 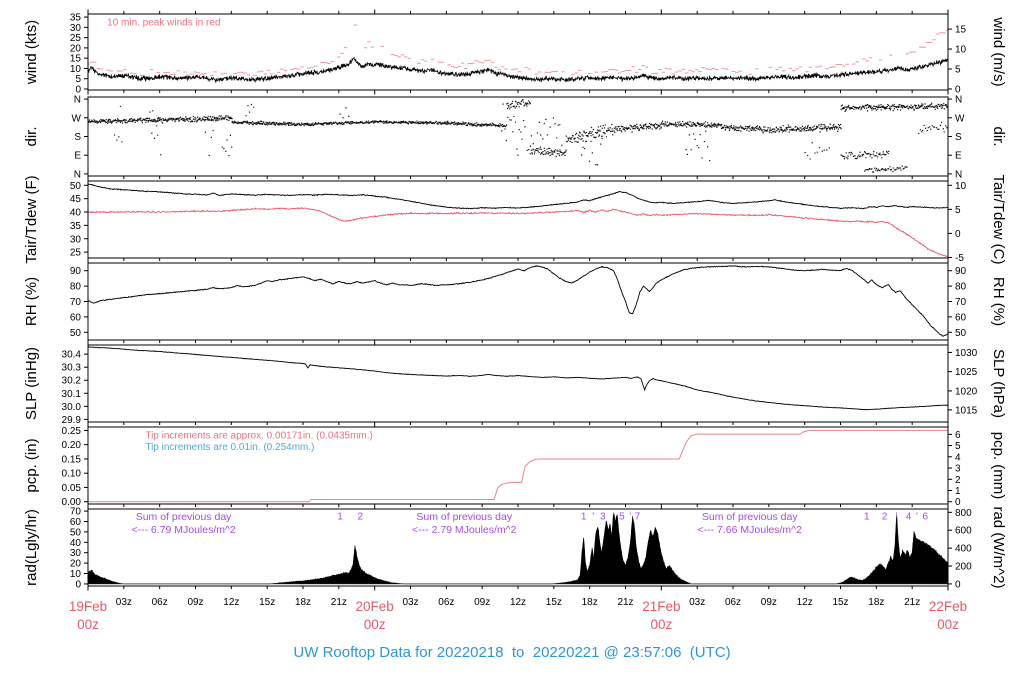 What do you see at coordinates (72, 459) in the screenshot?
I see `y-tick-label: 0.15` at bounding box center [72, 459].